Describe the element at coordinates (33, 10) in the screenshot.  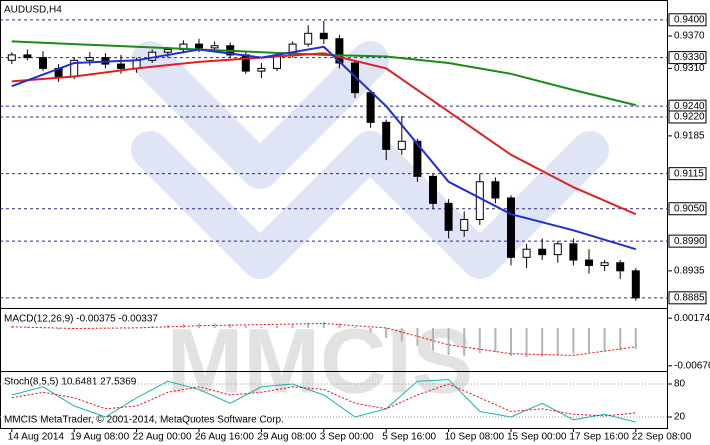
I see `chart-title: AUDUSD,H4` at that location.